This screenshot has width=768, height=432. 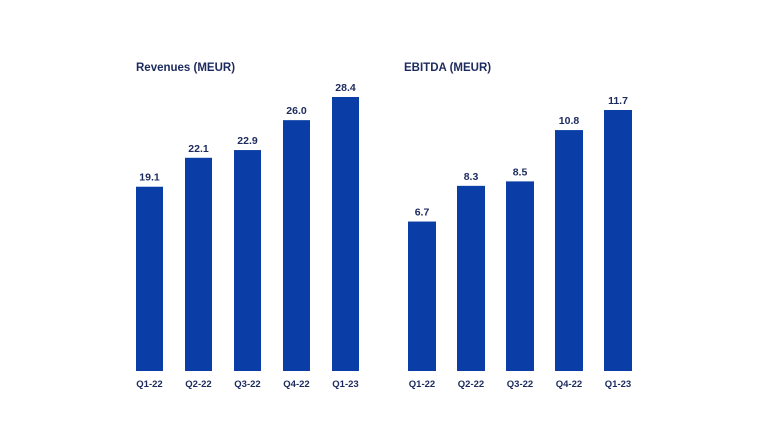 What do you see at coordinates (471, 384) in the screenshot?
I see `ebitda-x-tick-label: Q2-22` at bounding box center [471, 384].